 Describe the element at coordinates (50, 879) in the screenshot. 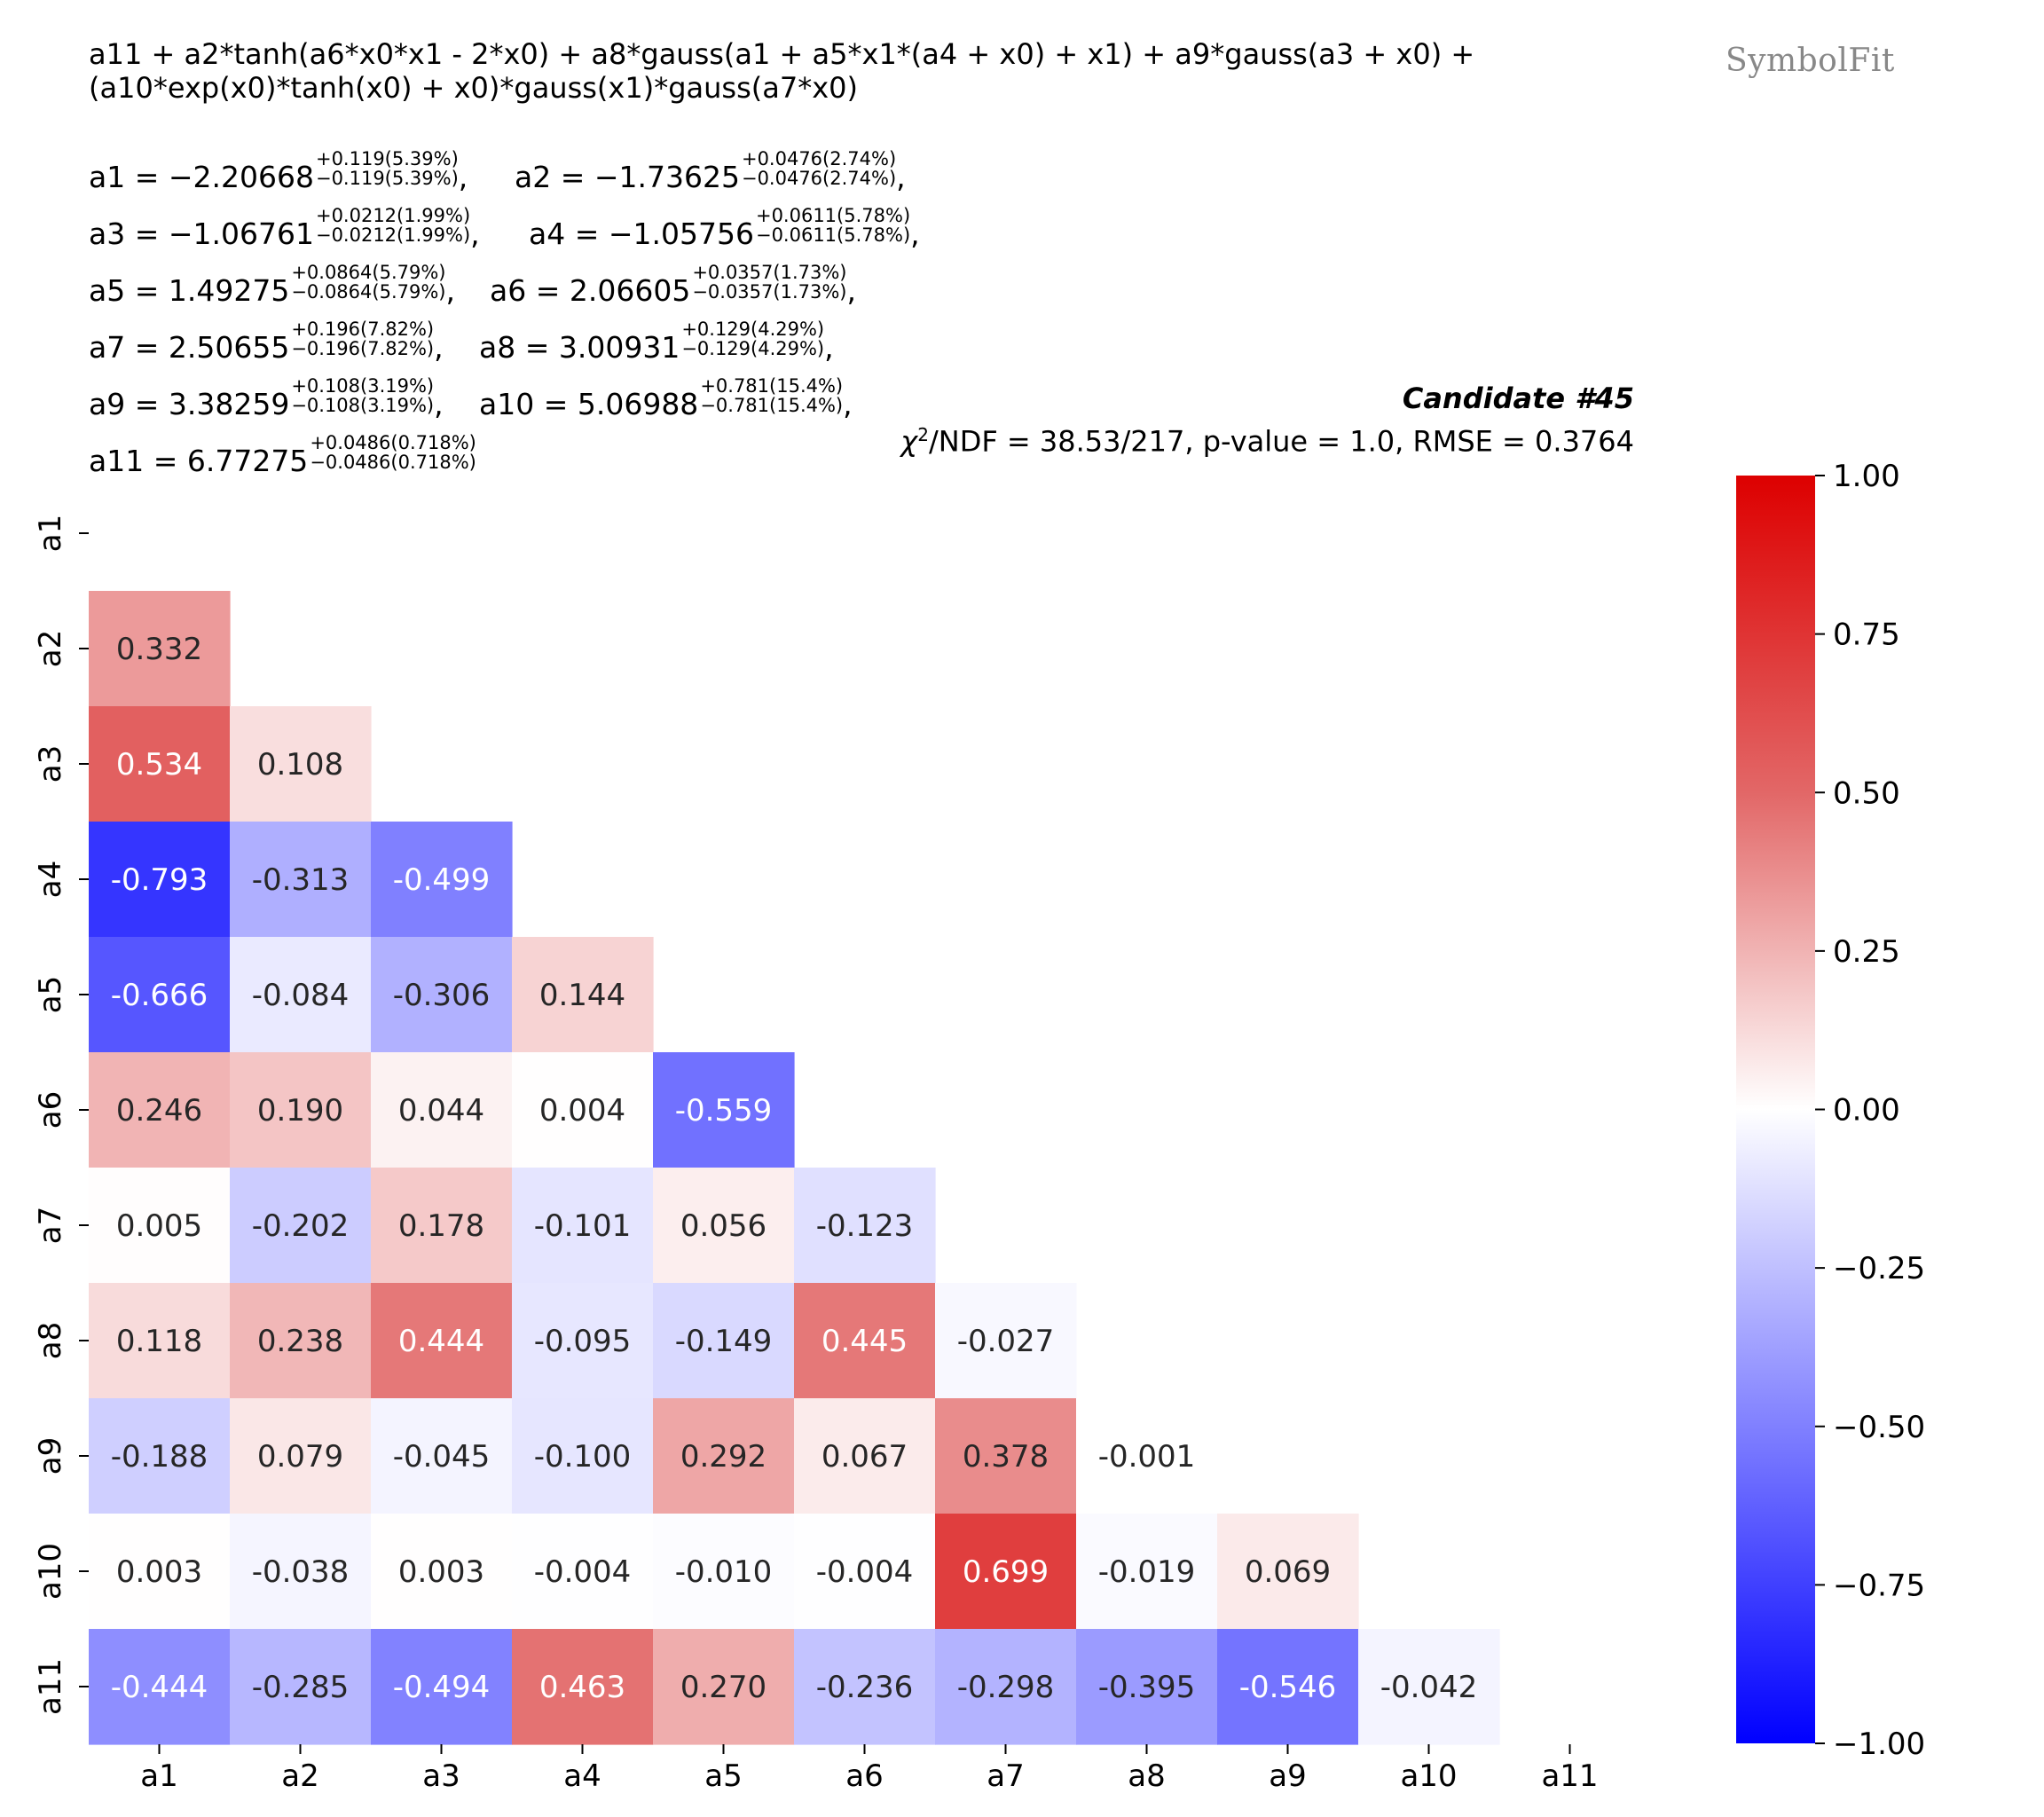

I see `y-tick-label: a4` at that location.